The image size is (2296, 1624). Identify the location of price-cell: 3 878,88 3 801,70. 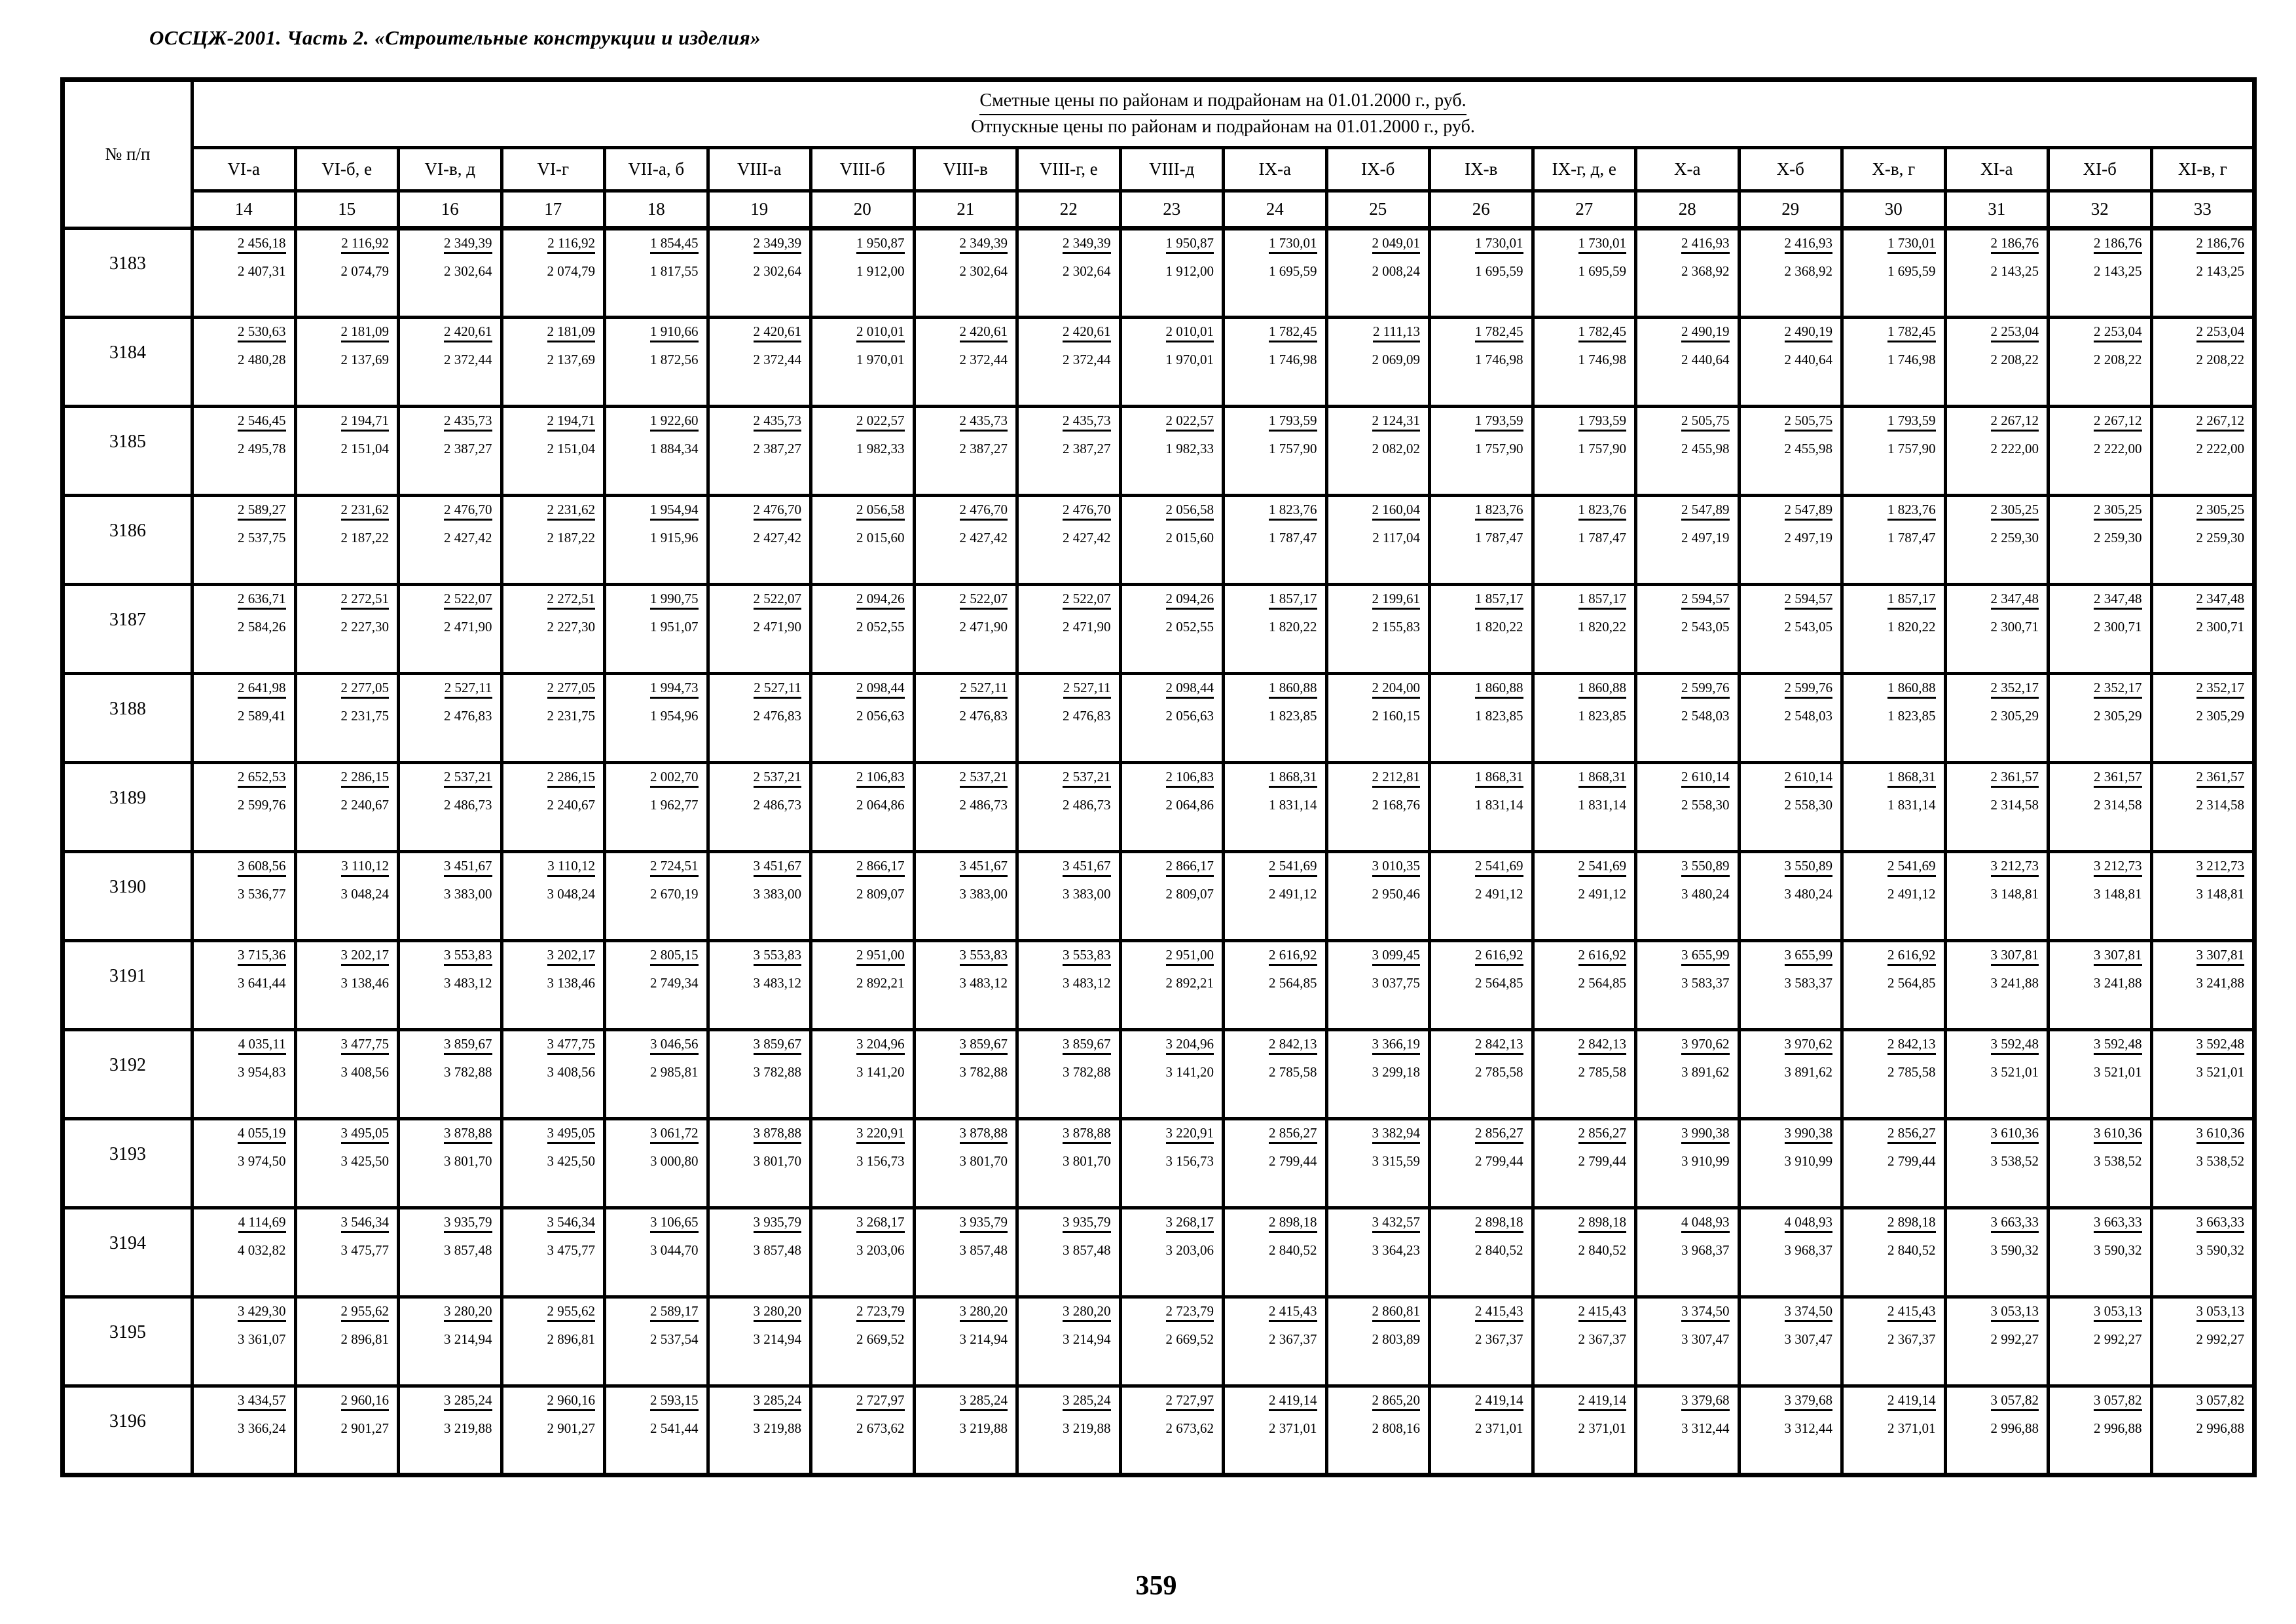
(1068, 1163).